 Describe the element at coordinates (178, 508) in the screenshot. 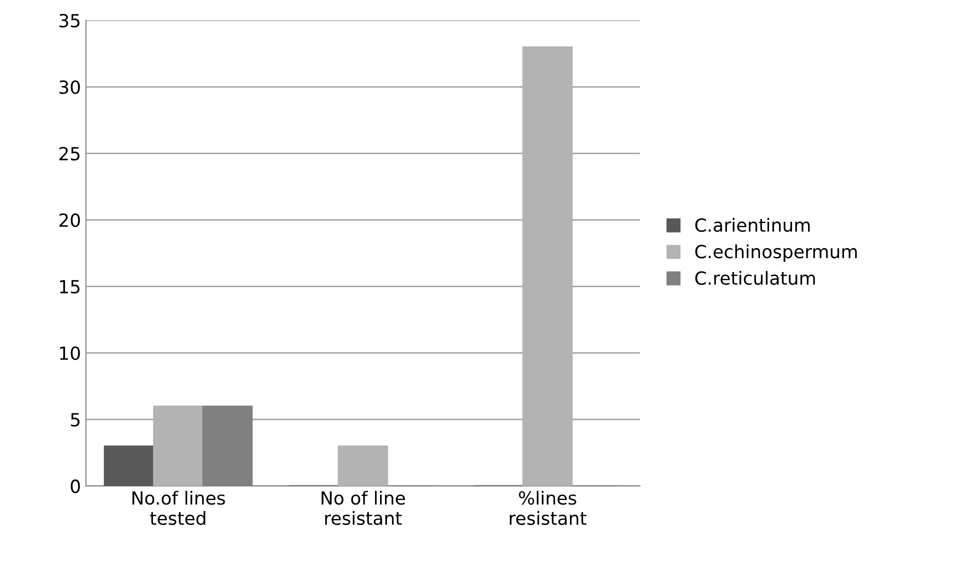

I see `x-tick-label: No.of lines tested` at that location.